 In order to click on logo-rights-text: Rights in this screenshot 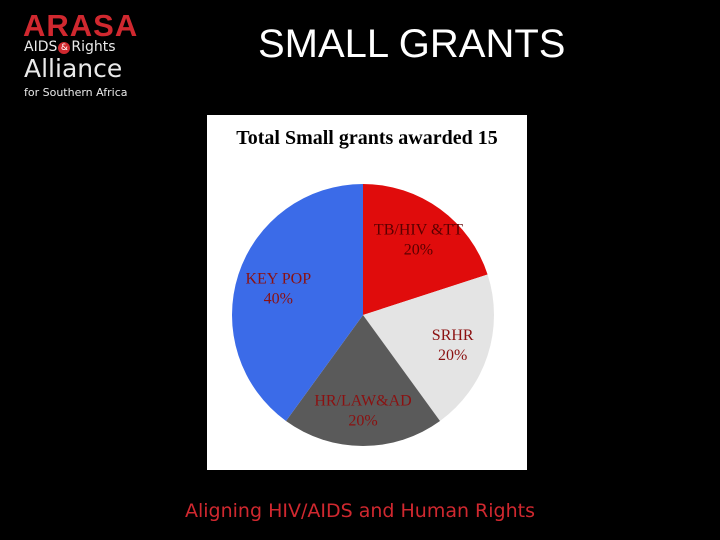, I will do `click(93, 47)`.